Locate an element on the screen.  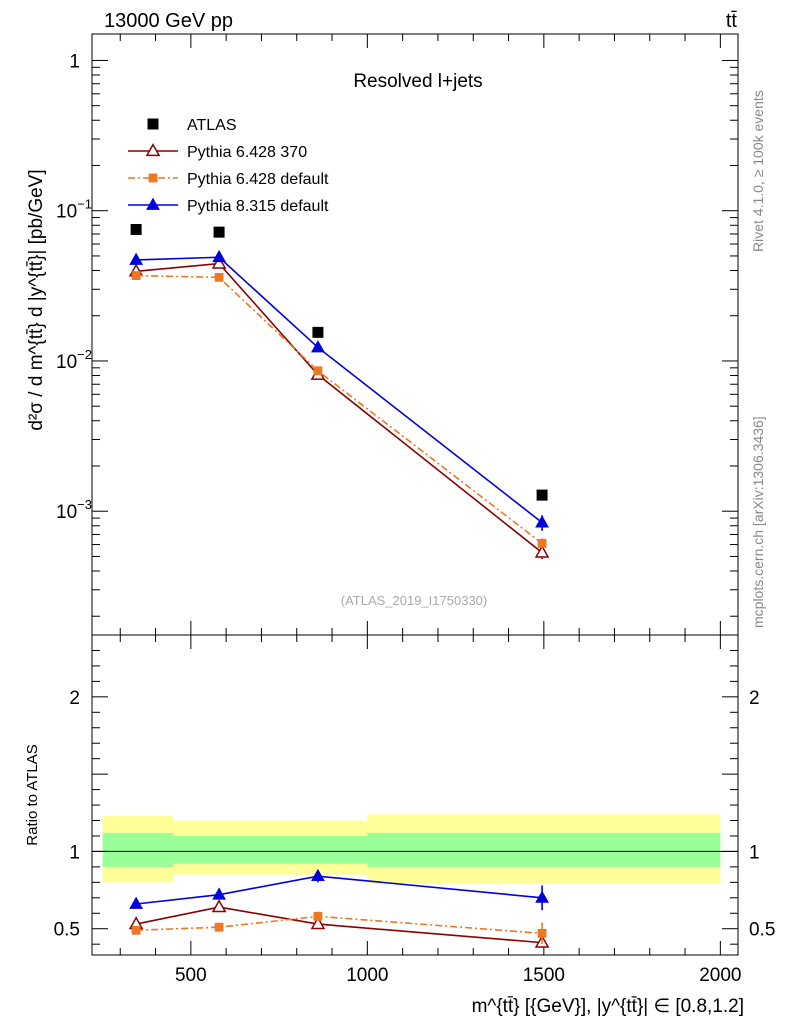
process-label: tt̄ is located at coordinates (732, 21).